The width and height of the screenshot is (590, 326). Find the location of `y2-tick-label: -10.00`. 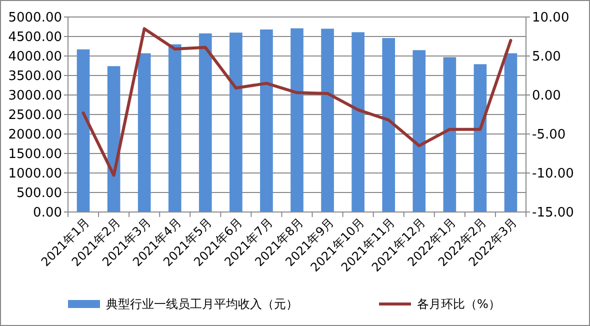

y2-tick-label: -10.00 is located at coordinates (553, 174).